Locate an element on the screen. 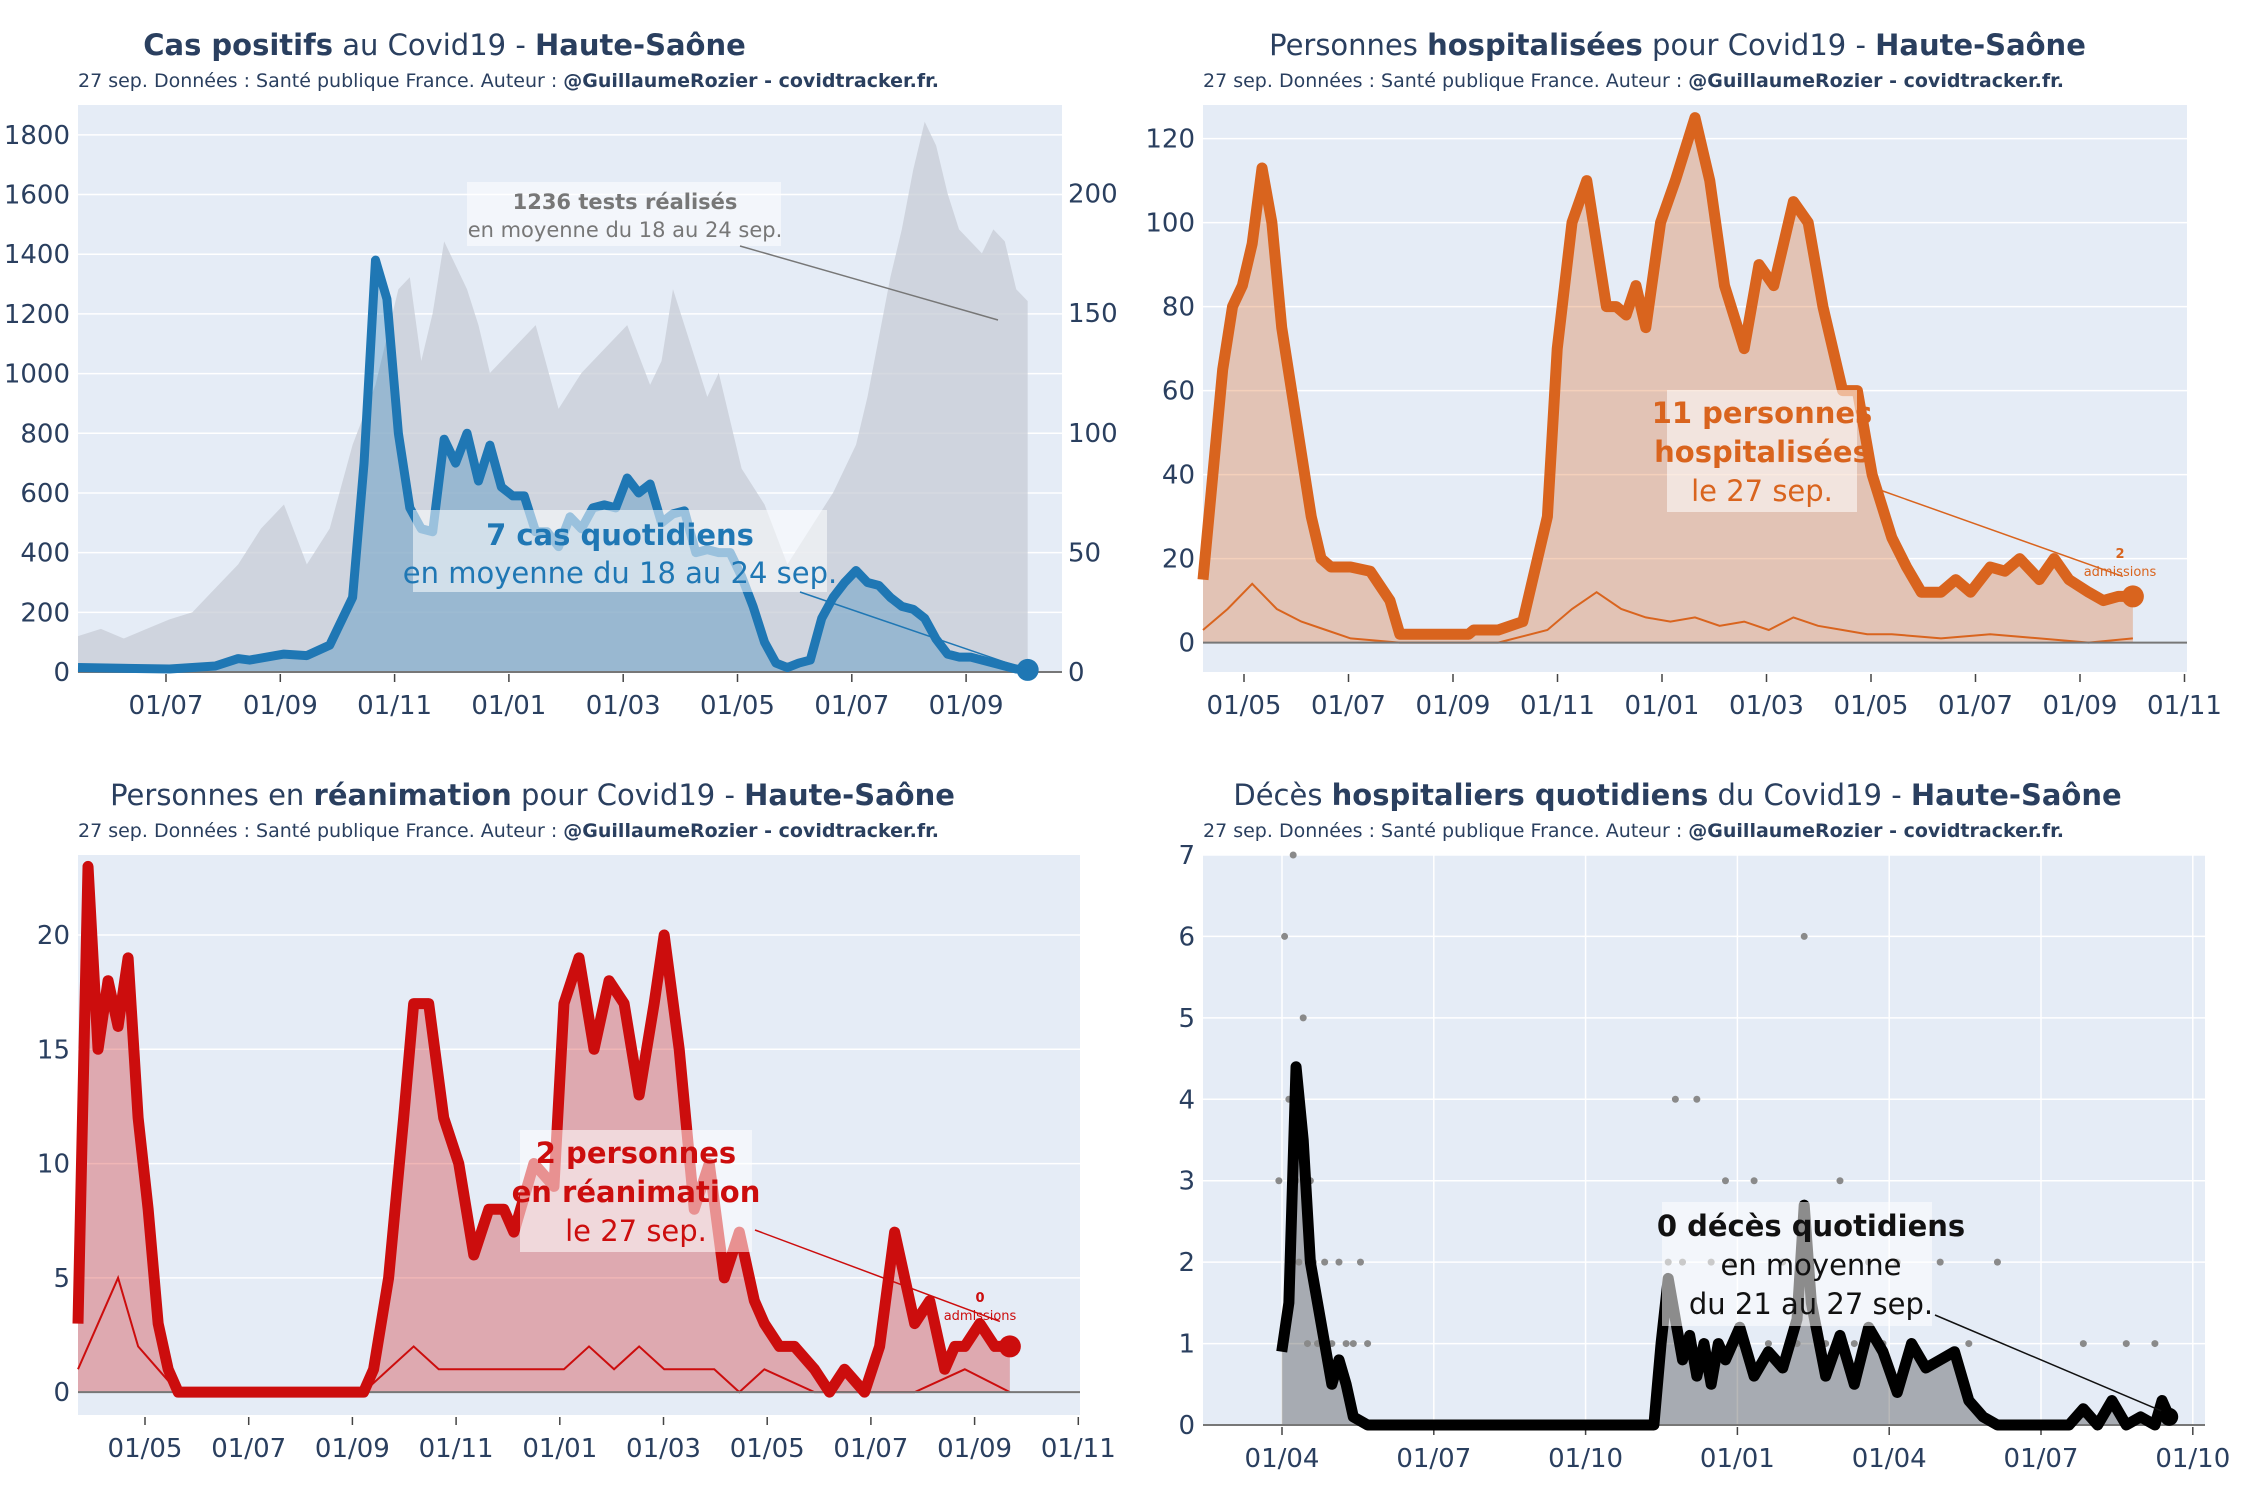 Image resolution: width=2250 pixels, height=1500 pixels. y-tick-label: 20 is located at coordinates (1178, 560).